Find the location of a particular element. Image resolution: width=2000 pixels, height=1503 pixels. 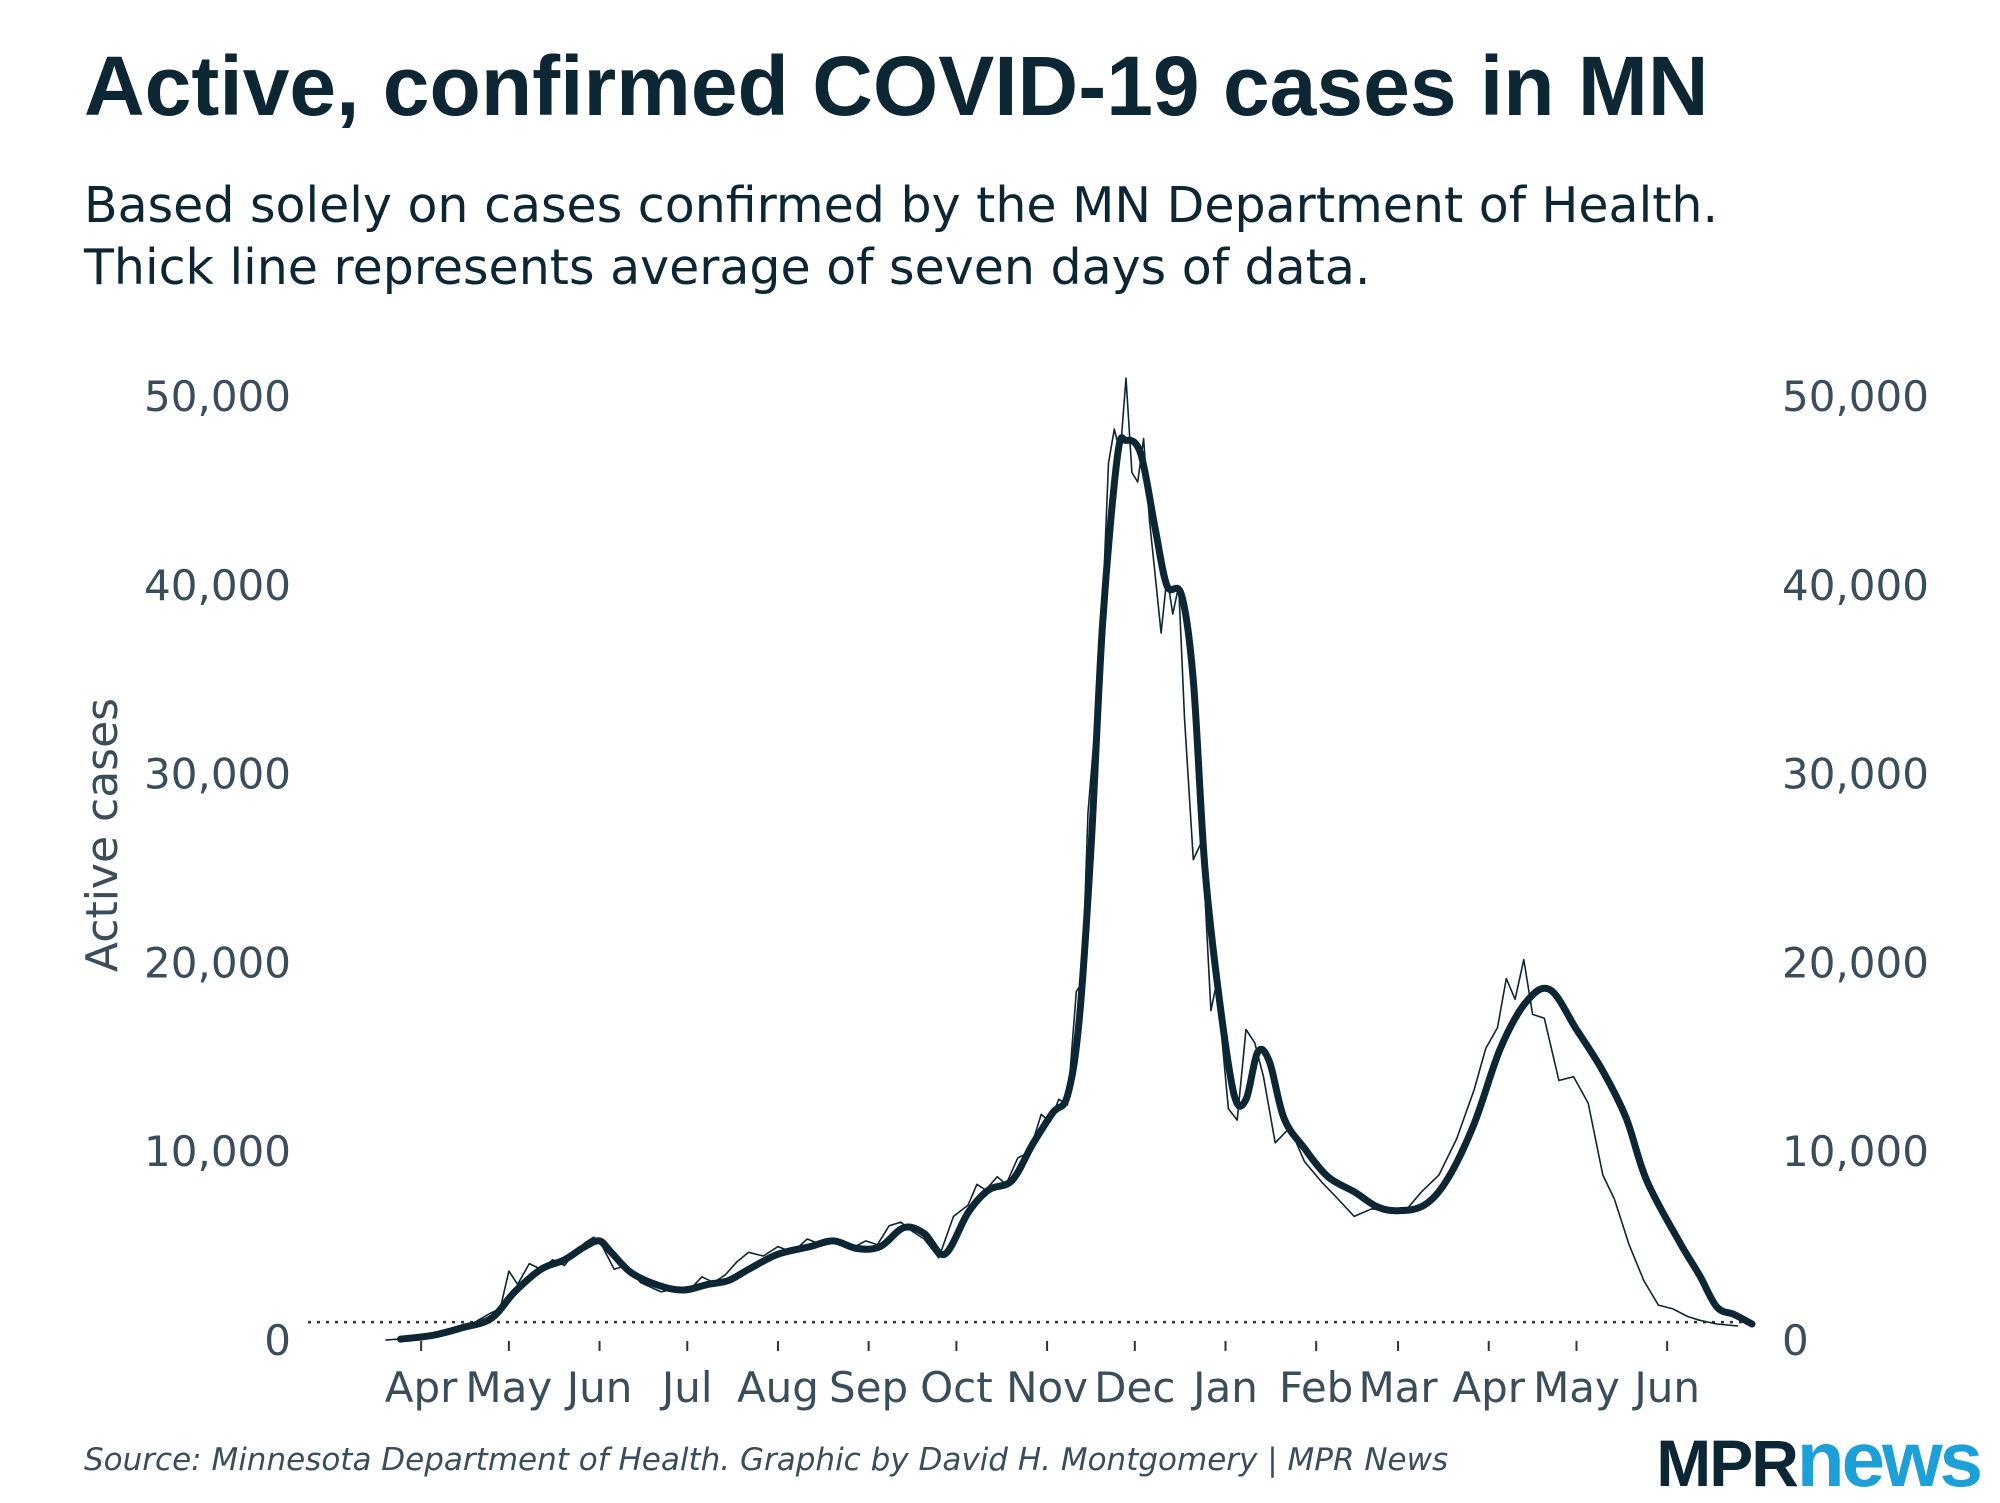

y-tick-right-label: 0 is located at coordinates (1795, 1340).